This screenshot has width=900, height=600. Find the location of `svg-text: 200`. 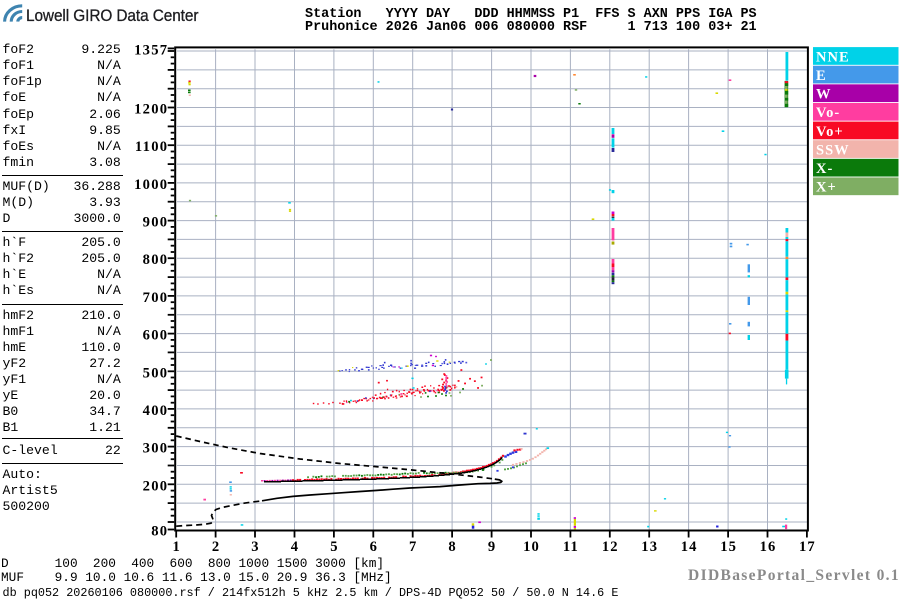

svg-text: 200 is located at coordinates (156, 486).